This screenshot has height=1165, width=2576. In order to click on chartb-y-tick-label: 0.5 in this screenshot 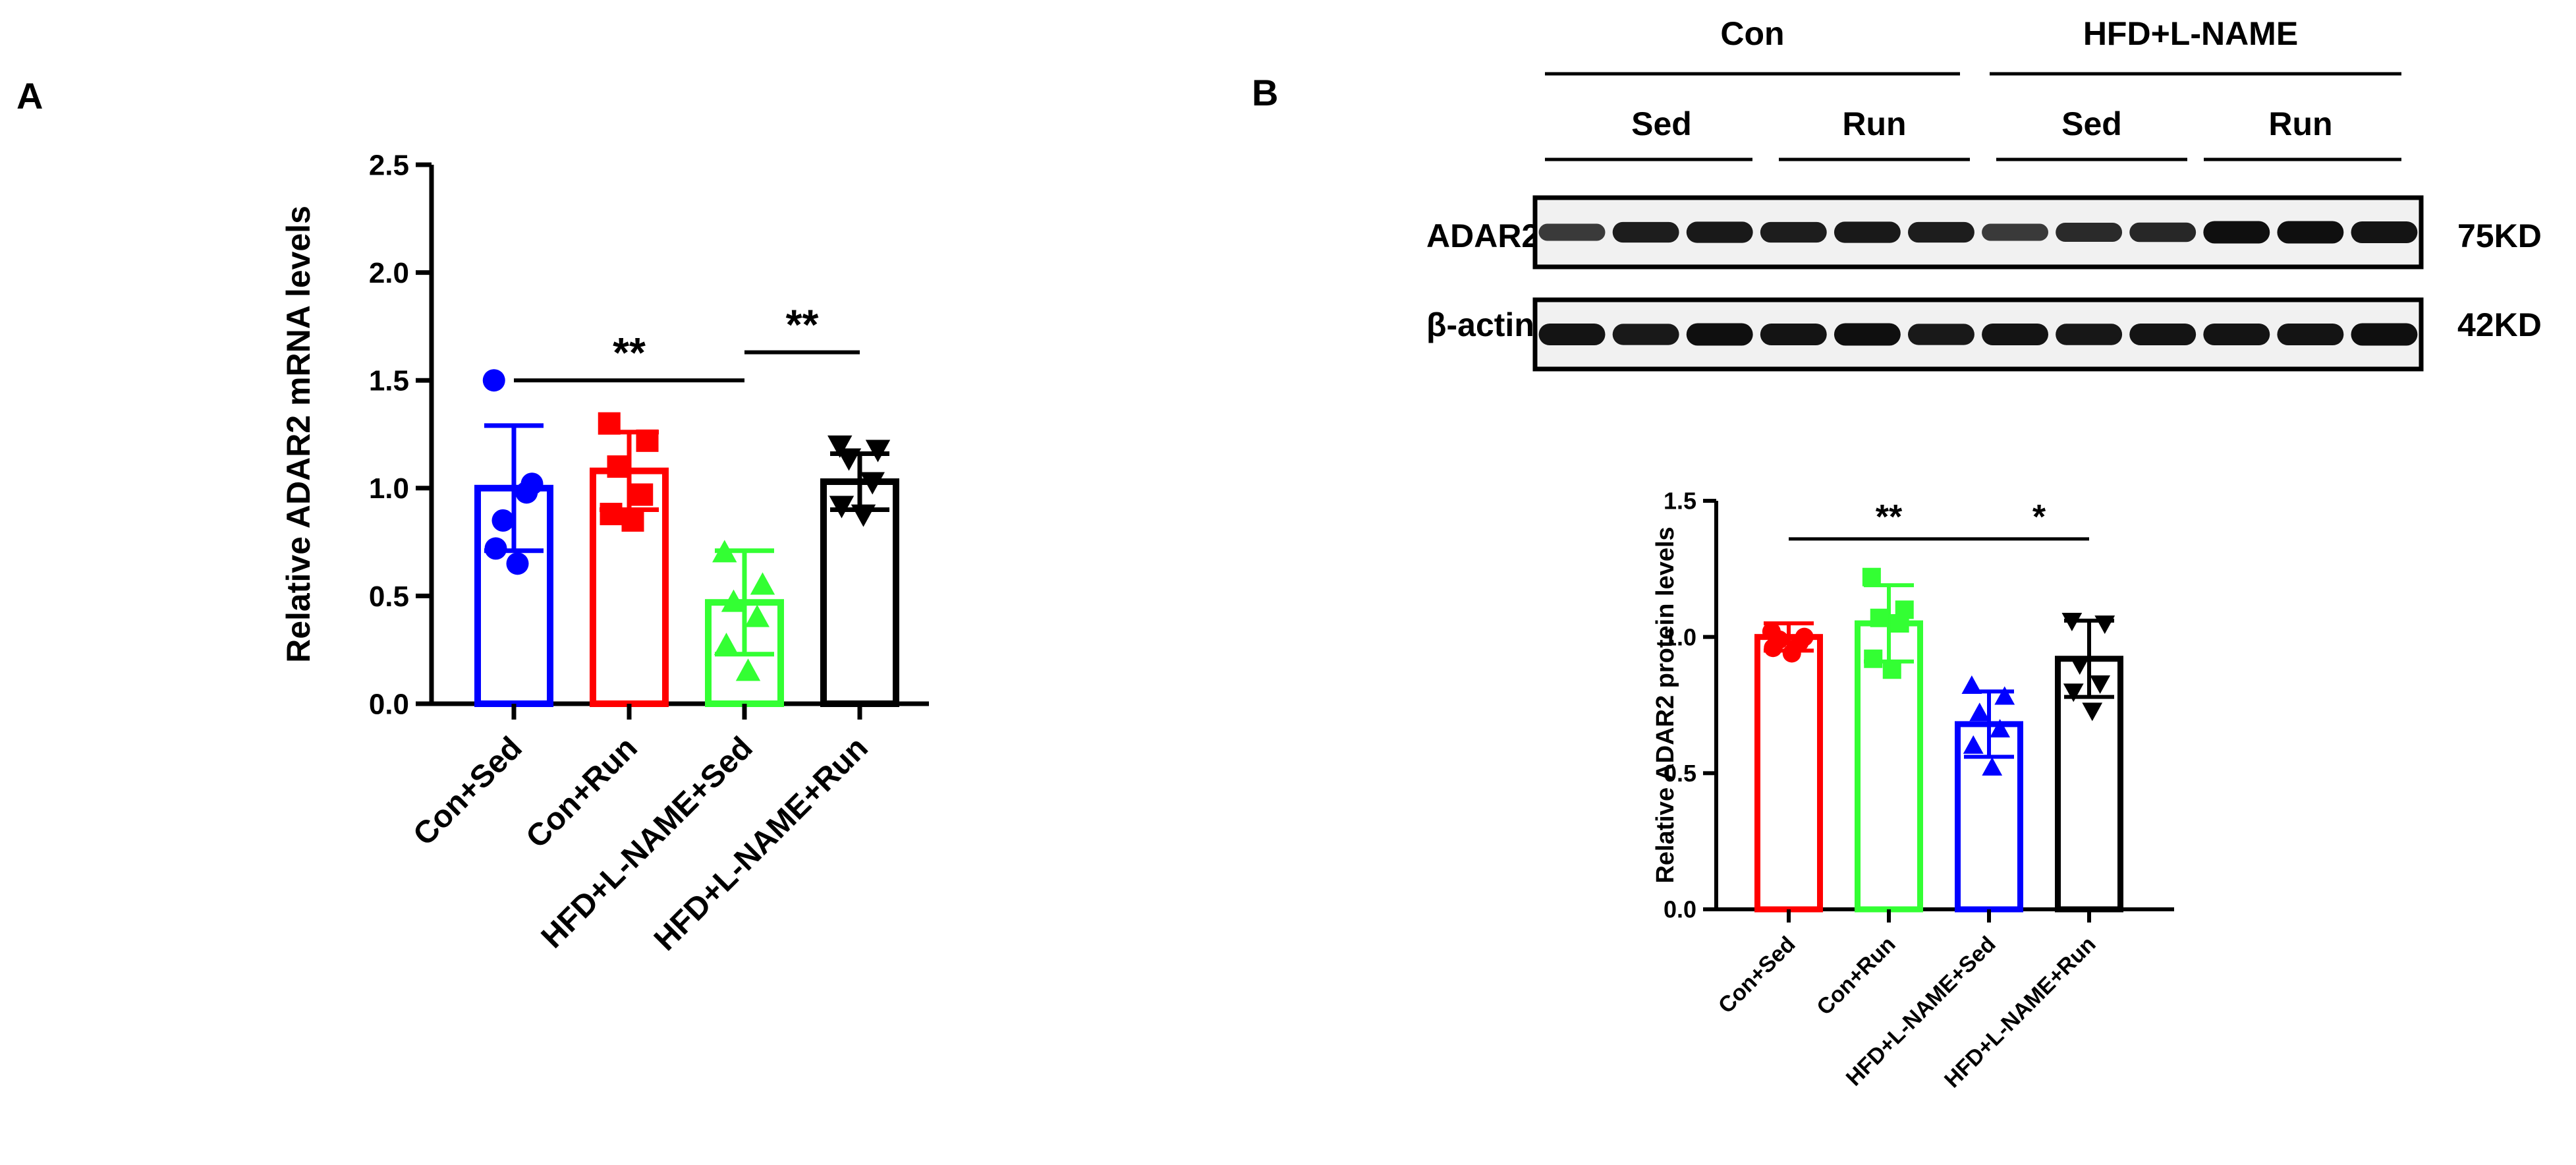, I will do `click(1680, 773)`.